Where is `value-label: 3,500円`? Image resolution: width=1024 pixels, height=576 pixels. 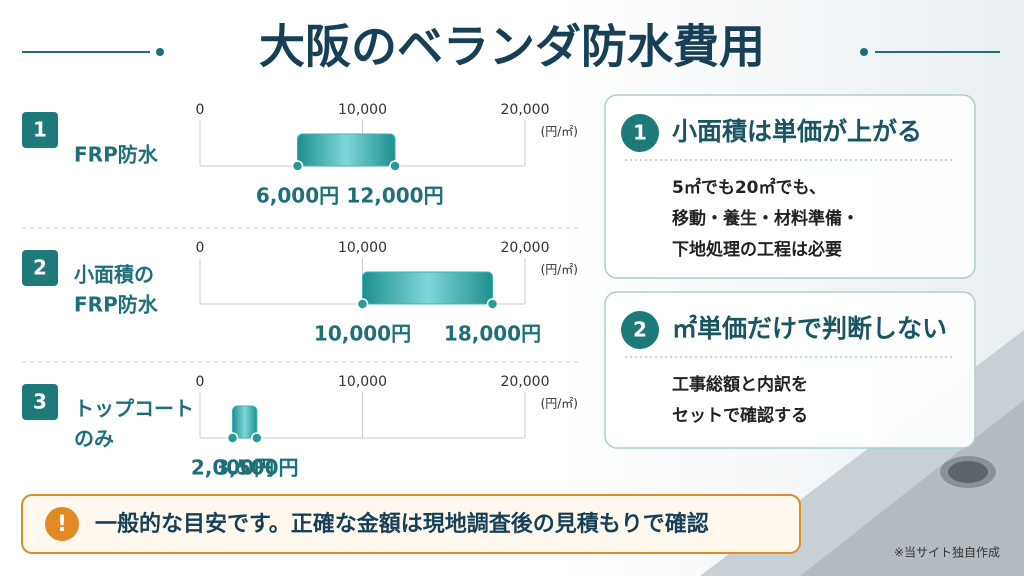 value-label: 3,500円 is located at coordinates (256, 468).